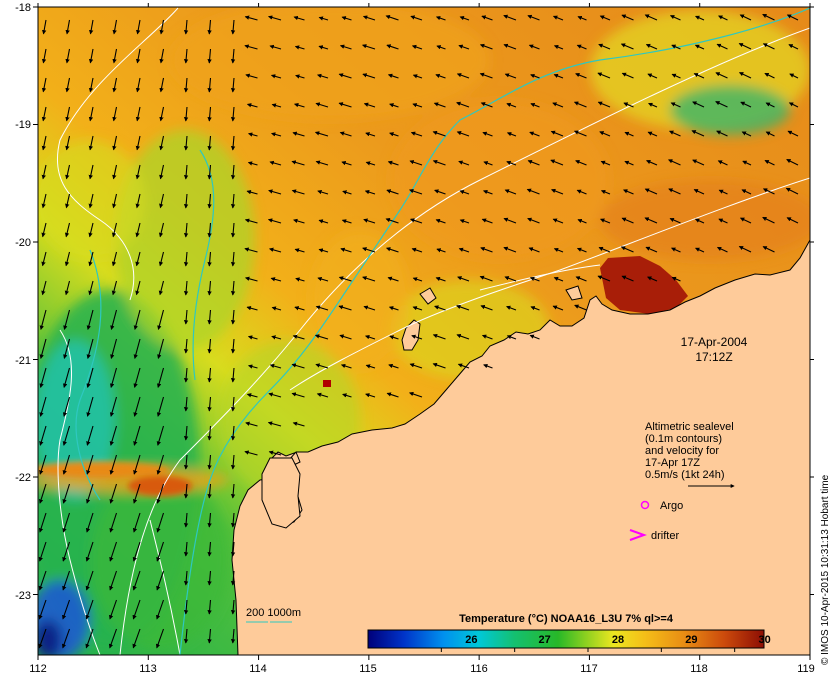 The image size is (840, 680). I want to click on colorbar-tick-label: 30, so click(765, 640).